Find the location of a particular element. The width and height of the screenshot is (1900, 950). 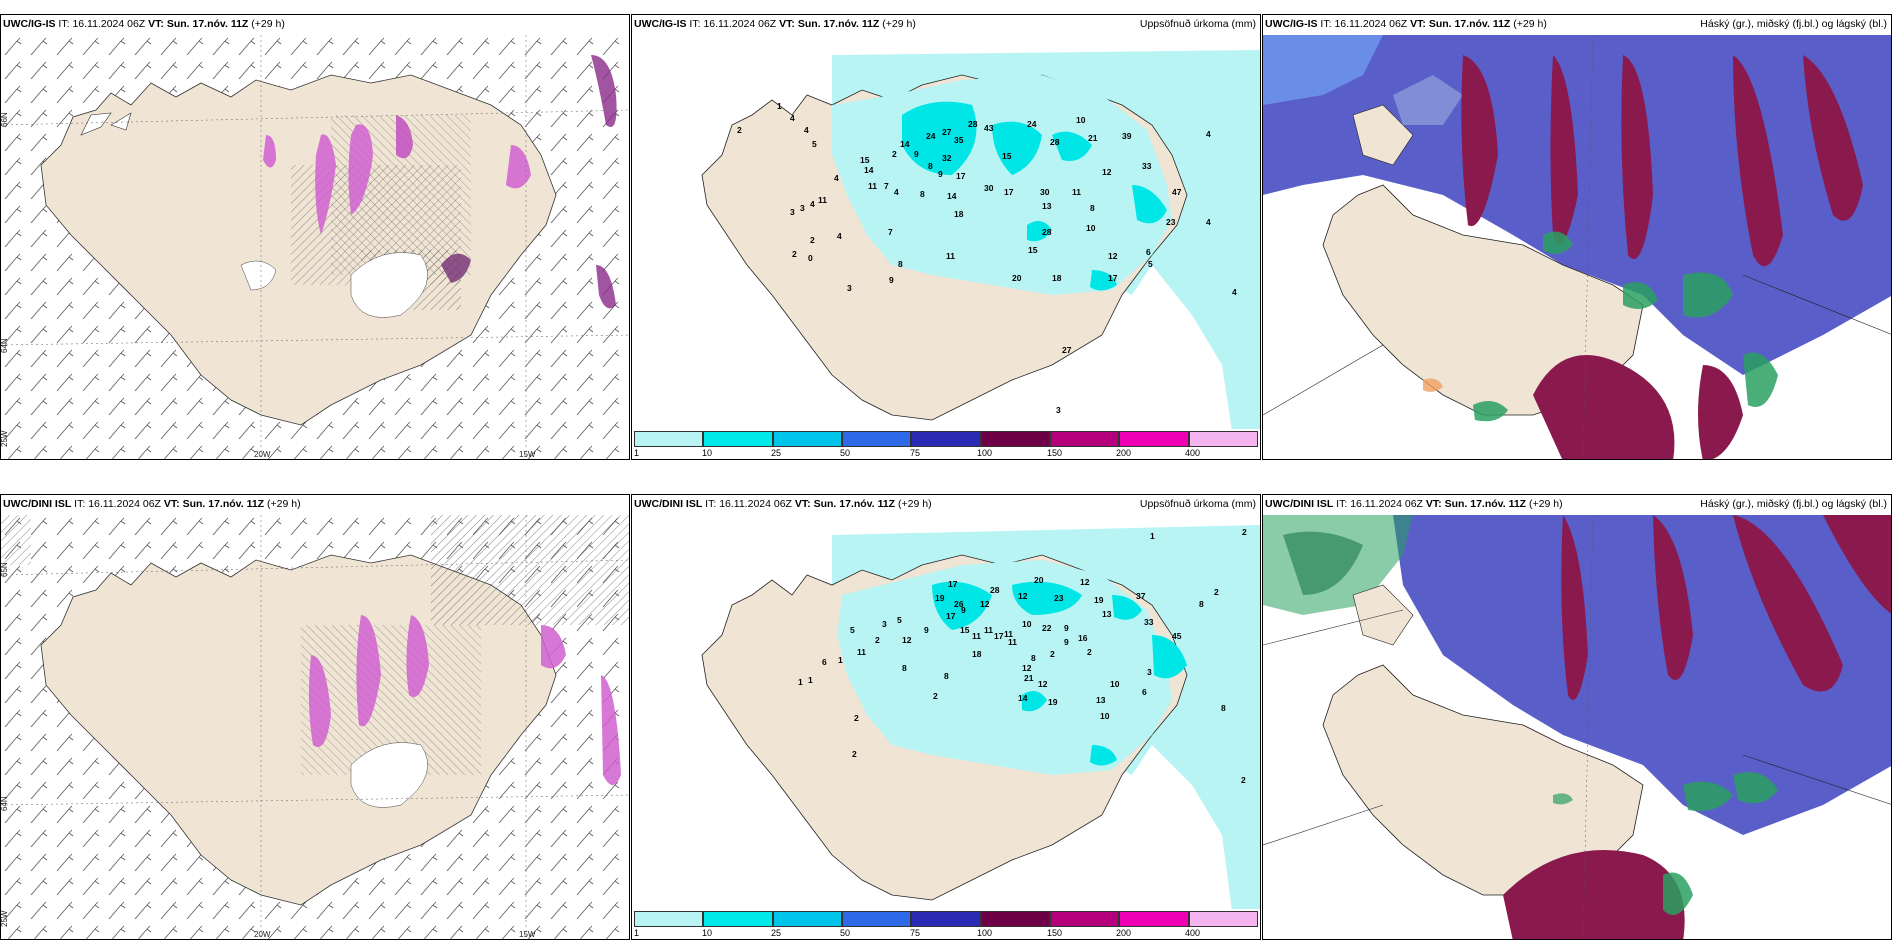

svg-text: 35 is located at coordinates (959, 140).